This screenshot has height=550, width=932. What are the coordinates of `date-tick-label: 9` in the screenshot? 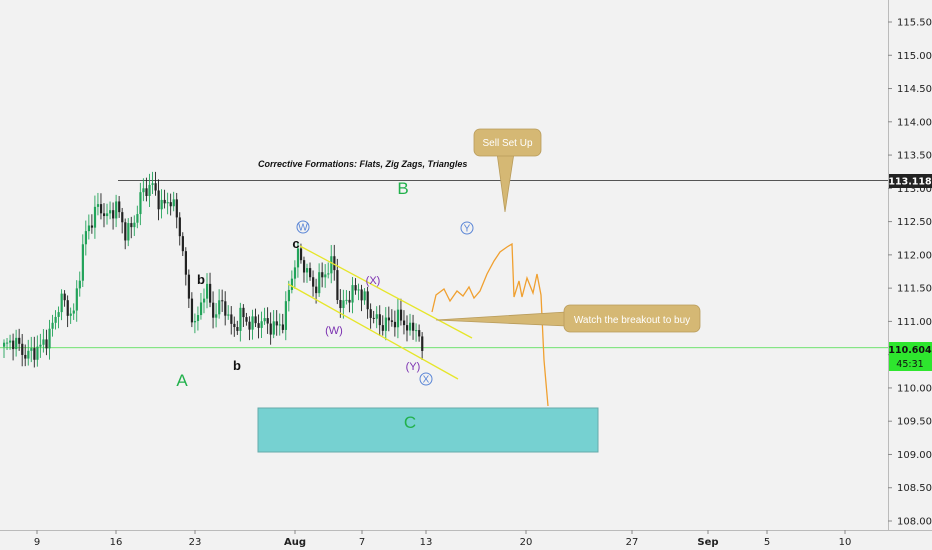 It's located at (37, 542).